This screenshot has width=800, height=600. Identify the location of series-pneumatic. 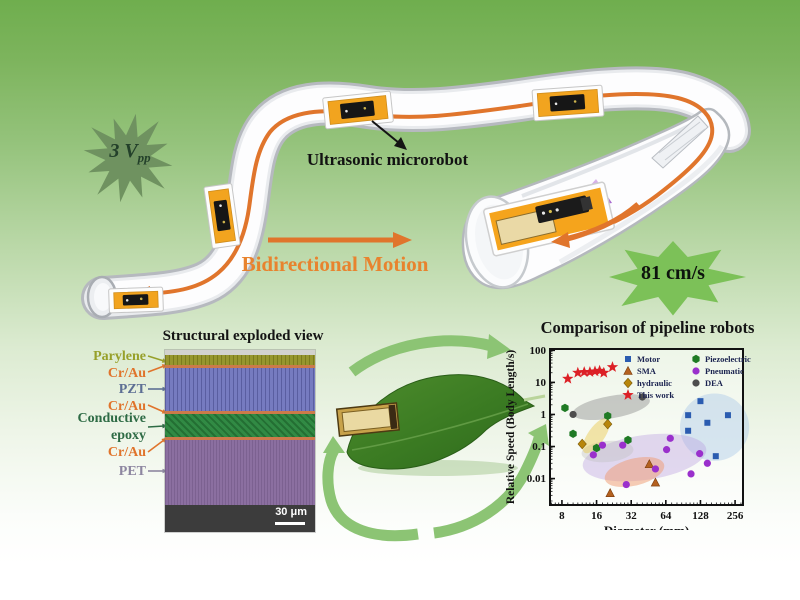
(650, 461).